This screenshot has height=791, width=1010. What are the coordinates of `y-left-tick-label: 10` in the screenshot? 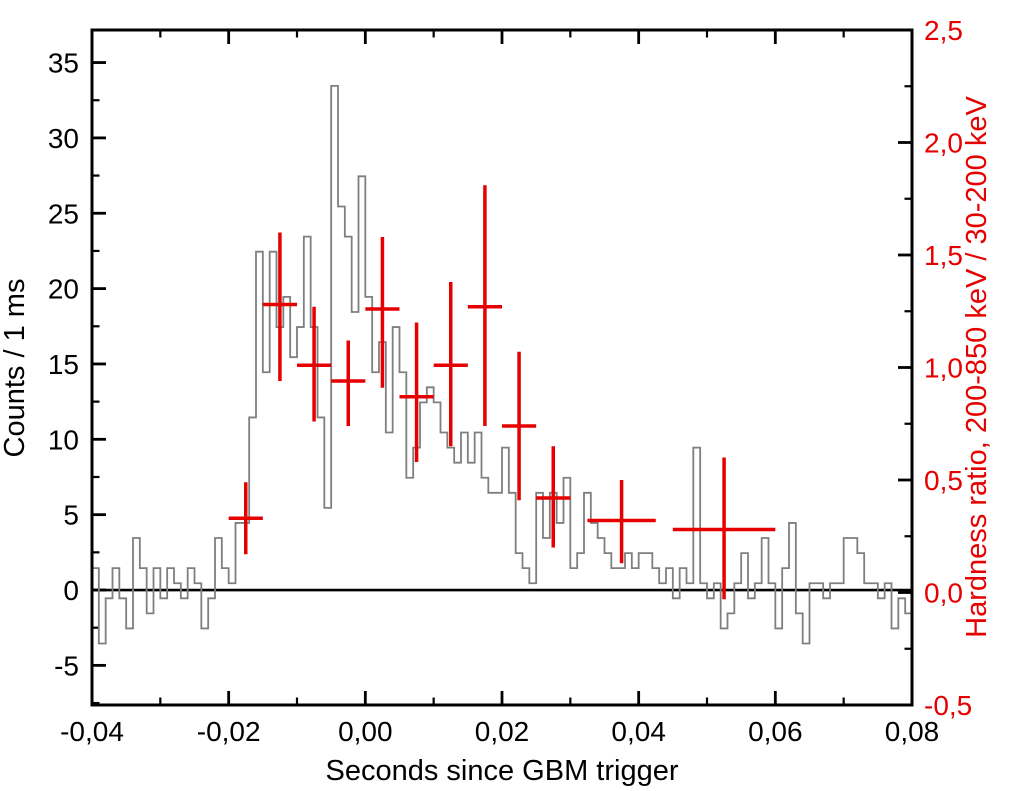 It's located at (63, 439).